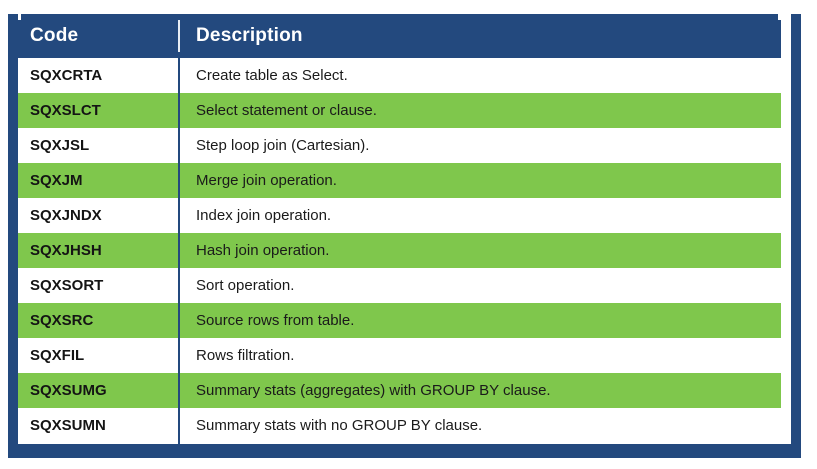 Image resolution: width=817 pixels, height=469 pixels. What do you see at coordinates (404, 355) in the screenshot?
I see `table-row: SQXFIL Rows filtration.` at bounding box center [404, 355].